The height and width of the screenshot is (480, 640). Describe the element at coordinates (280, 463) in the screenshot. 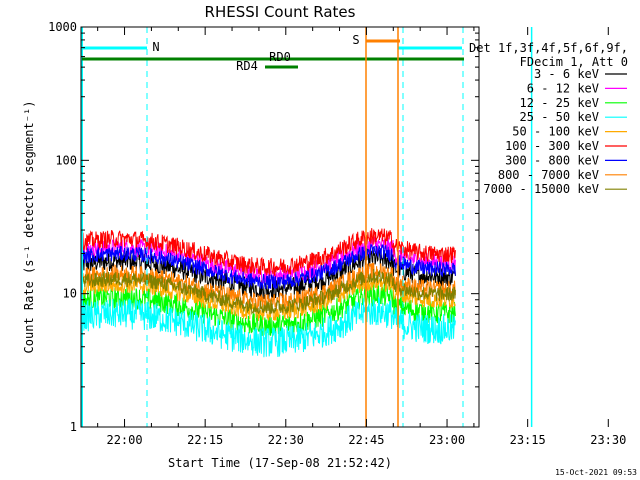

I see `x-axis-label: Start Time (17-Sep-08 21:52:42)` at that location.